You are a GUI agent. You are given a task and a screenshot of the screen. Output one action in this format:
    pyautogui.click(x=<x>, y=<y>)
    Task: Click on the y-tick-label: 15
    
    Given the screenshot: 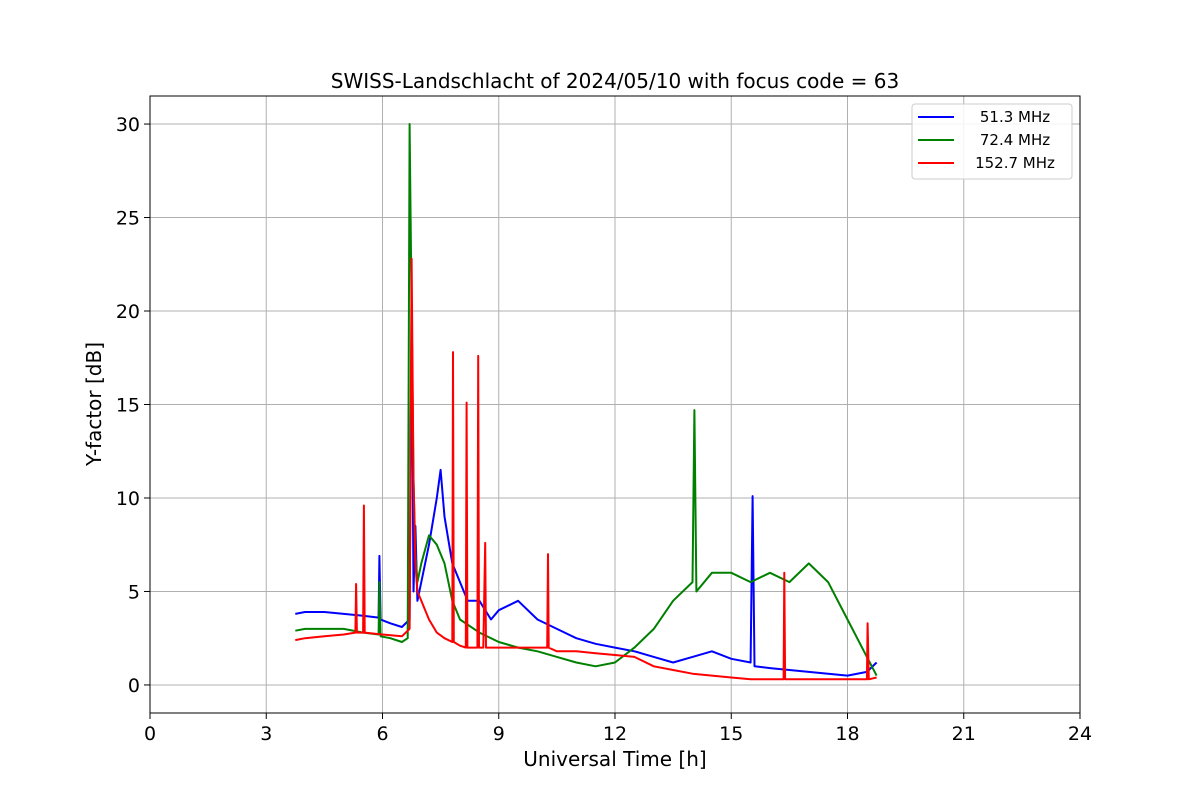 What is the action you would take?
    pyautogui.click(x=128, y=406)
    